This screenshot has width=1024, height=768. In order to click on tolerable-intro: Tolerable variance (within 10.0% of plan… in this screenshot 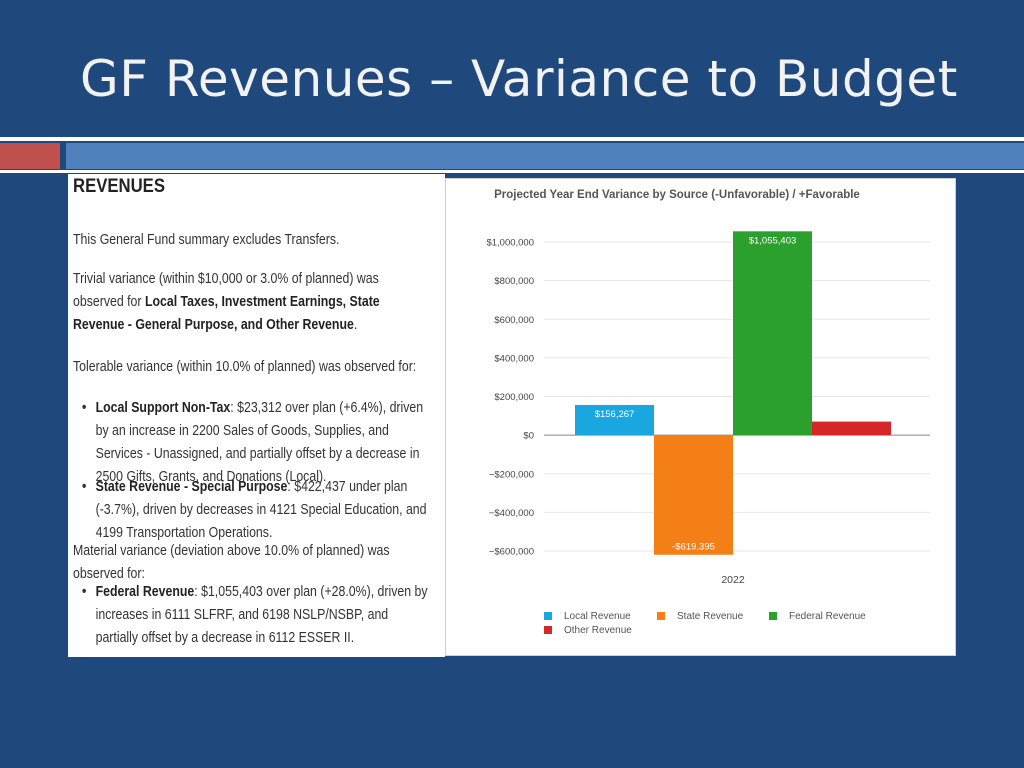, I will do `click(245, 367)`.